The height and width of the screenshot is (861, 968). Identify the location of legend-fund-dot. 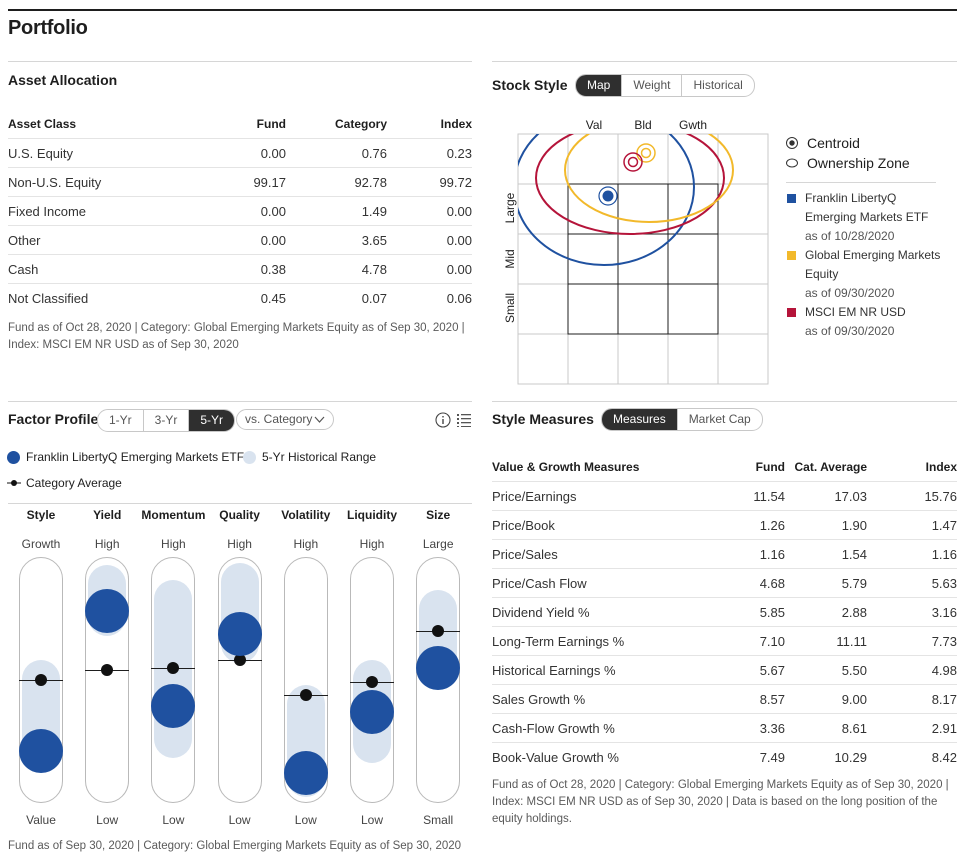
(13, 457).